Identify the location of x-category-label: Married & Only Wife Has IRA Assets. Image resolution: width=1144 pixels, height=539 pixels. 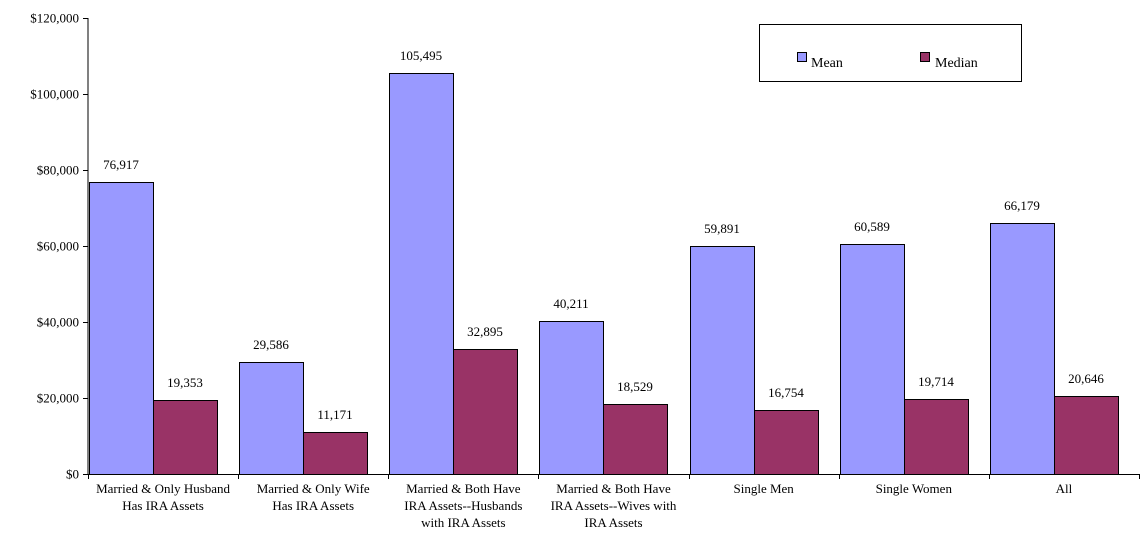
(313, 497).